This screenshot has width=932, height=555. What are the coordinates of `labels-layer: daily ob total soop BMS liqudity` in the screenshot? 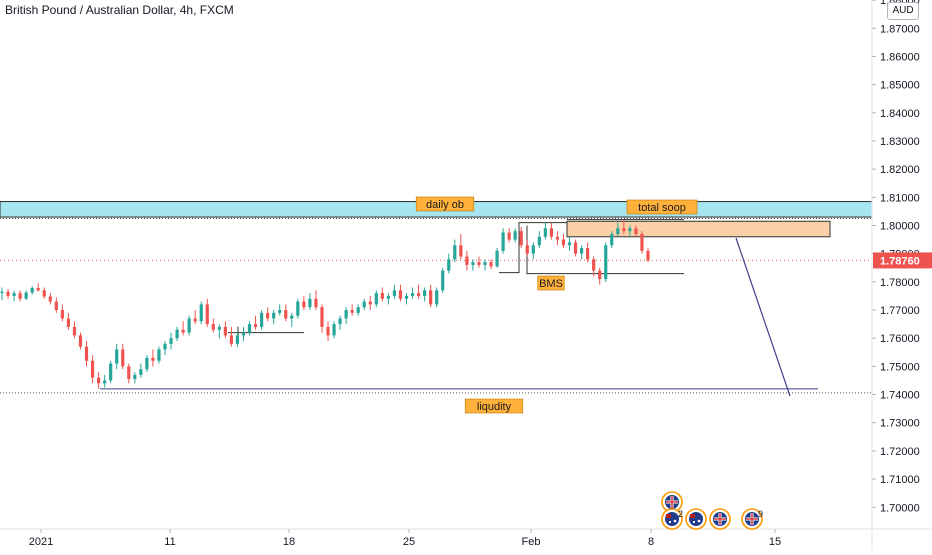 It's located at (556, 305).